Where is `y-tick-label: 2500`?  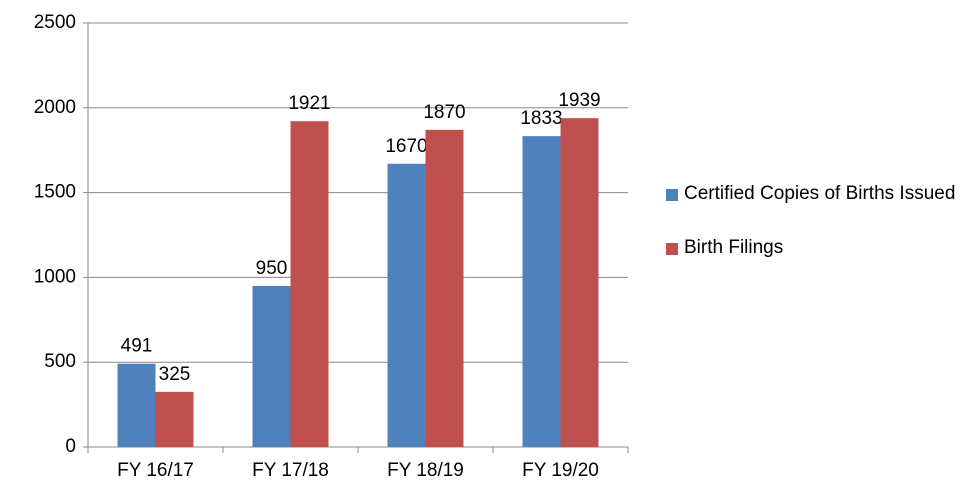 y-tick-label: 2500 is located at coordinates (55, 22).